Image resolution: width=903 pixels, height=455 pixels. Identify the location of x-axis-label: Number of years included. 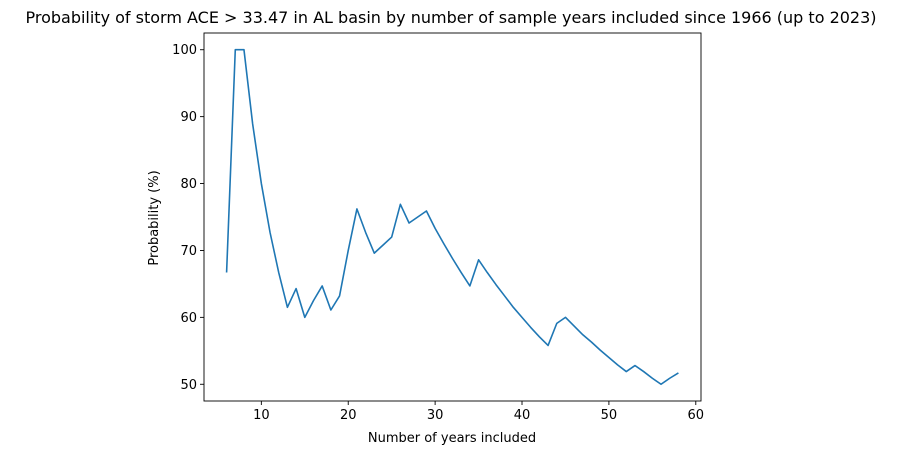
(452, 438).